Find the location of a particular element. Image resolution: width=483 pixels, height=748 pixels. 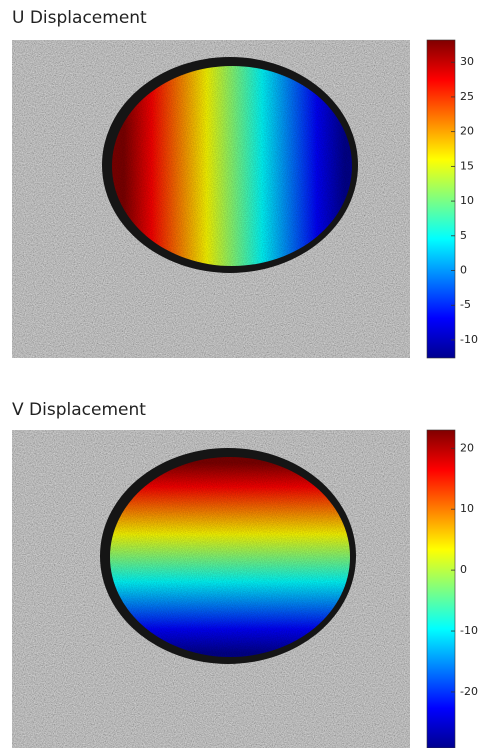

colorbar-tick-label: -20 is located at coordinates (469, 691).